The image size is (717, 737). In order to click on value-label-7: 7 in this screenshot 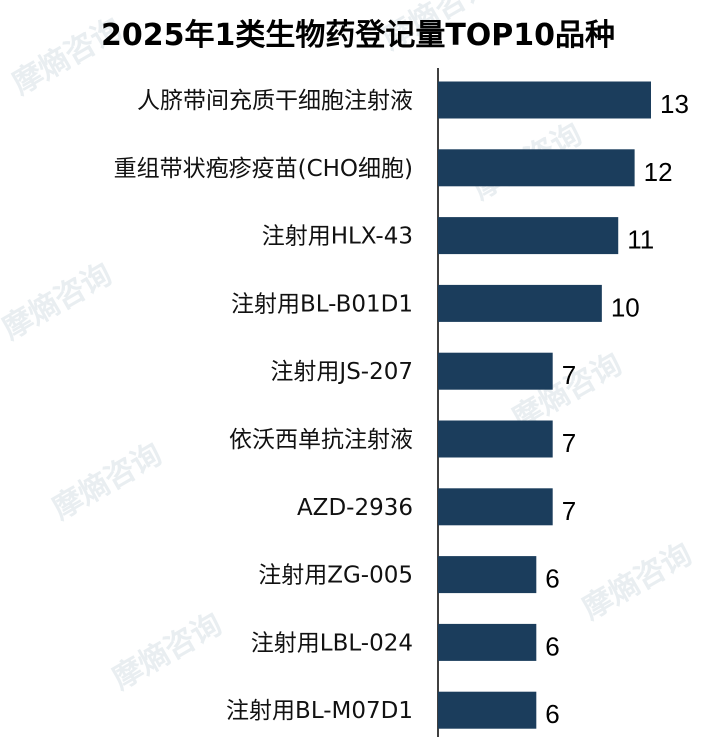, I will do `click(569, 511)`.